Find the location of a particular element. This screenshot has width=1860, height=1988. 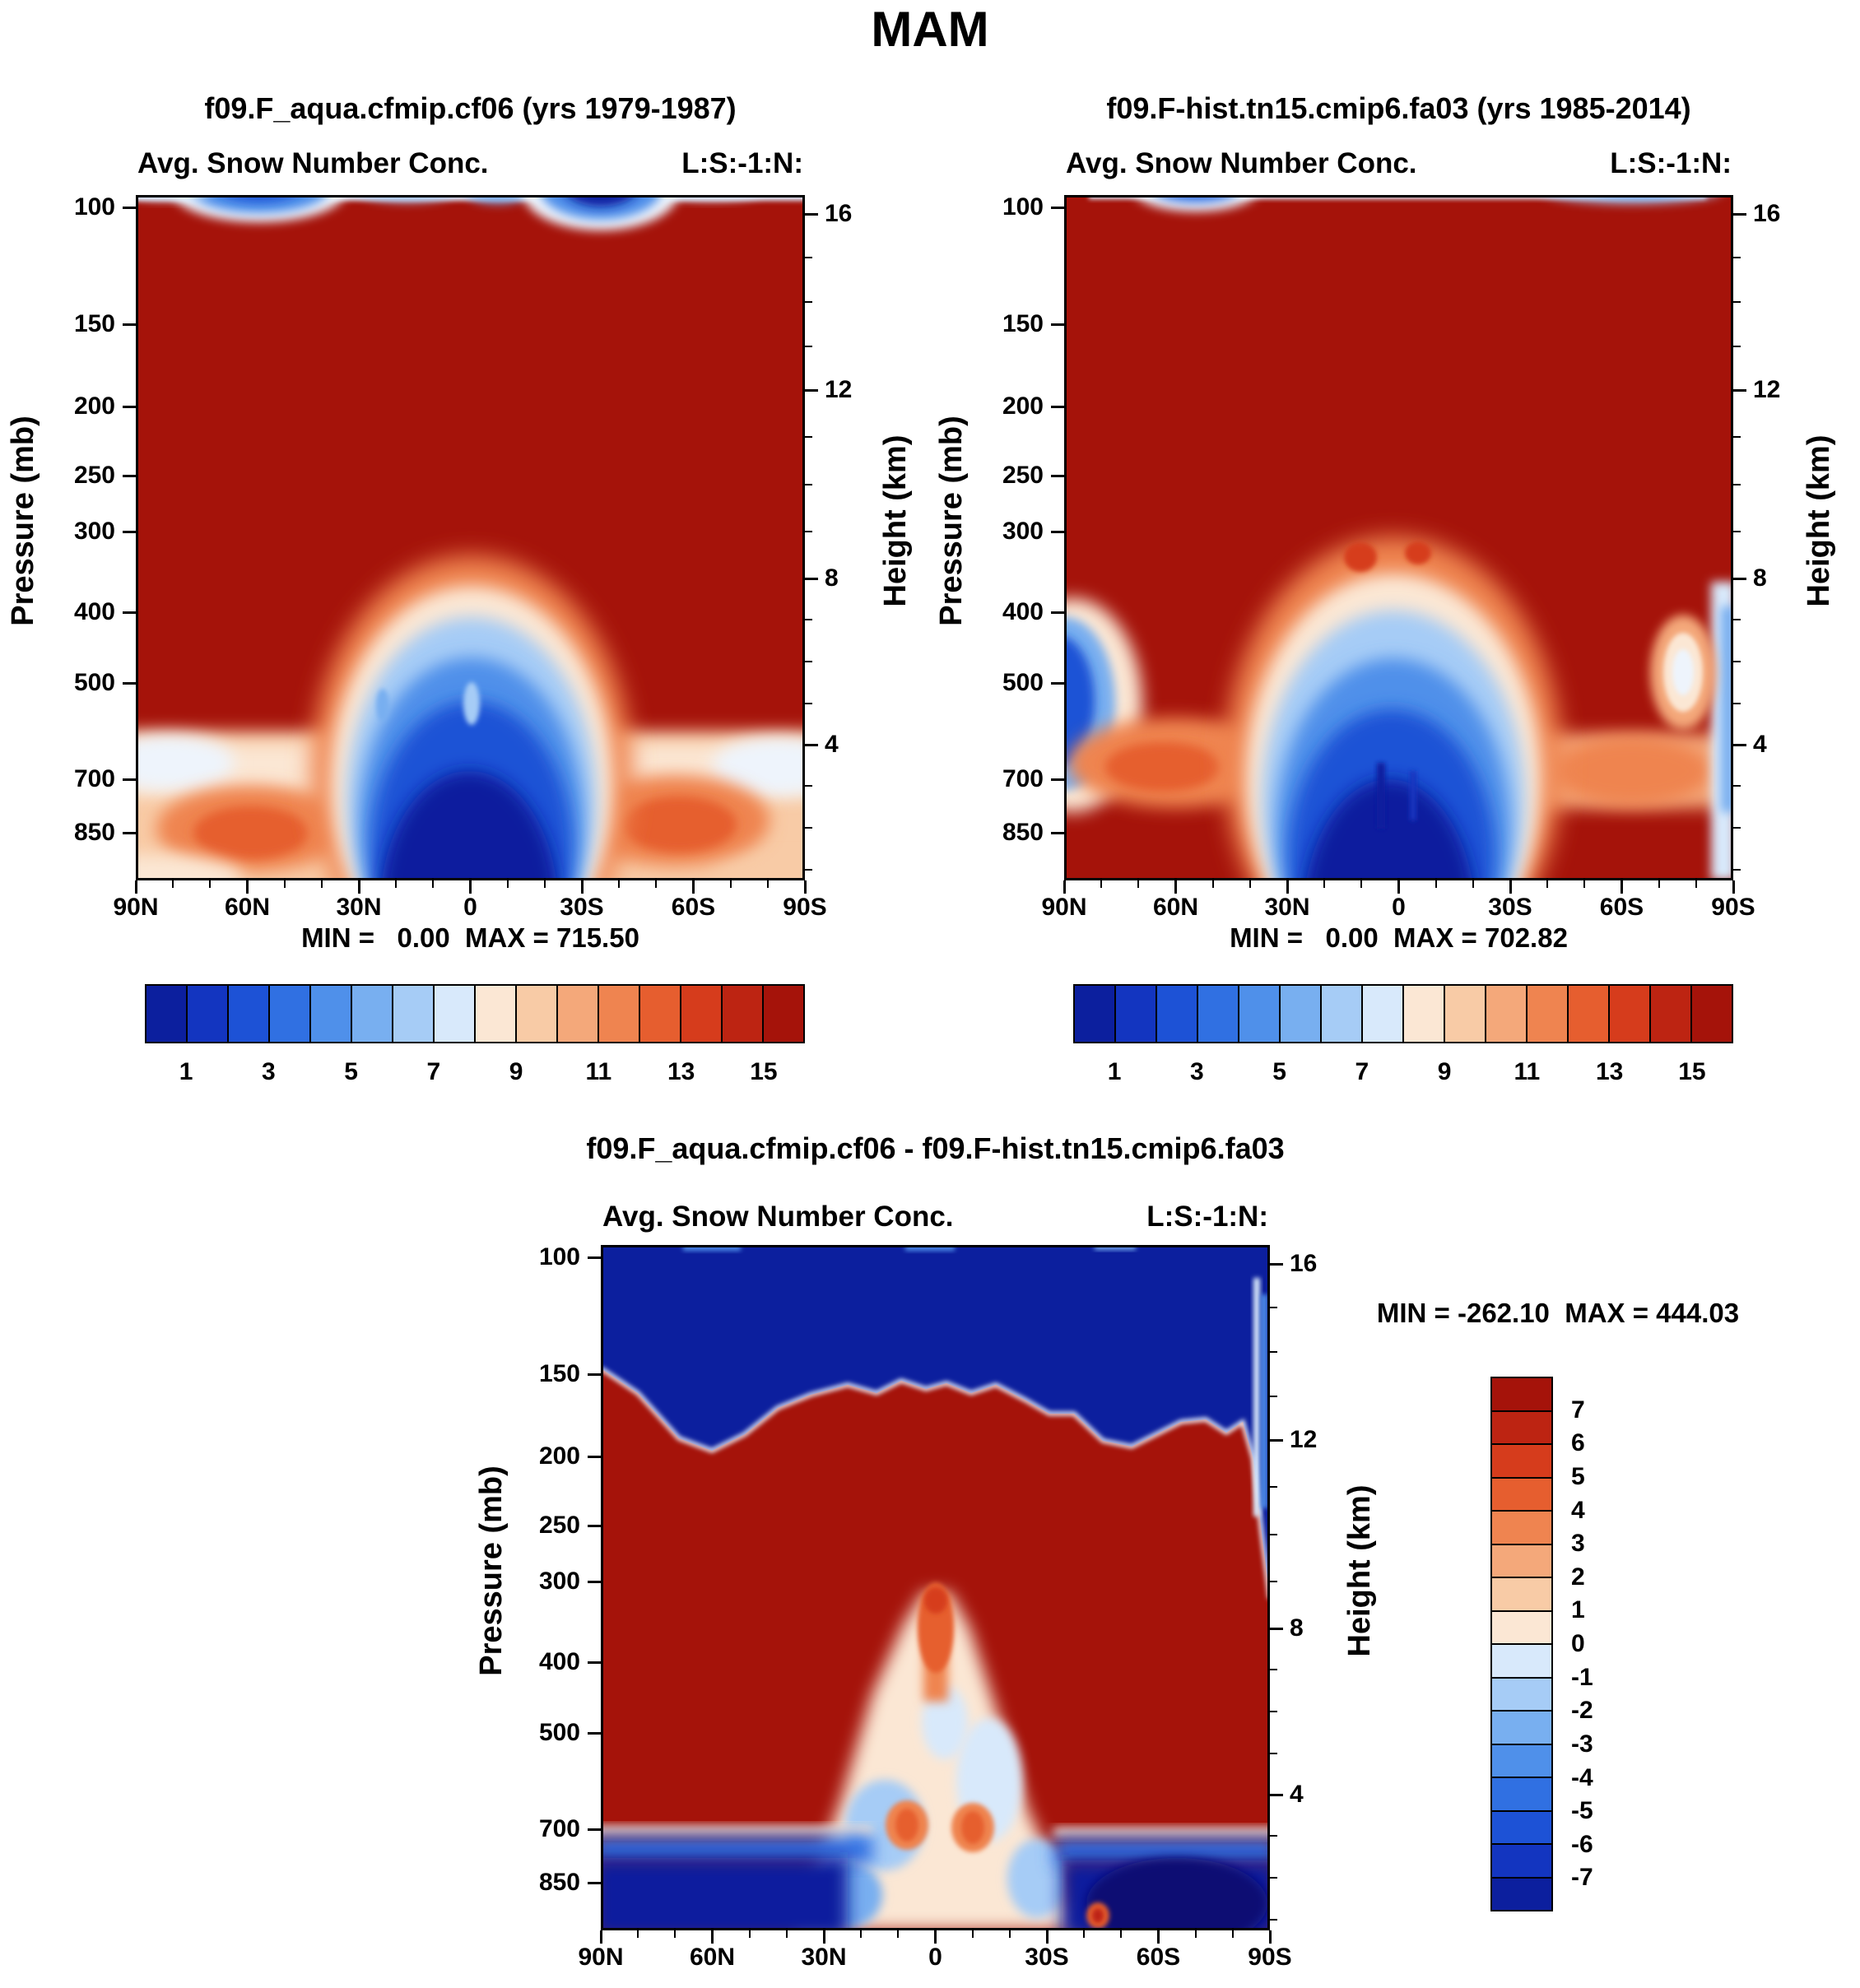

stats-label: MIN = 0.00 MAX = 702.82 is located at coordinates (1399, 937).